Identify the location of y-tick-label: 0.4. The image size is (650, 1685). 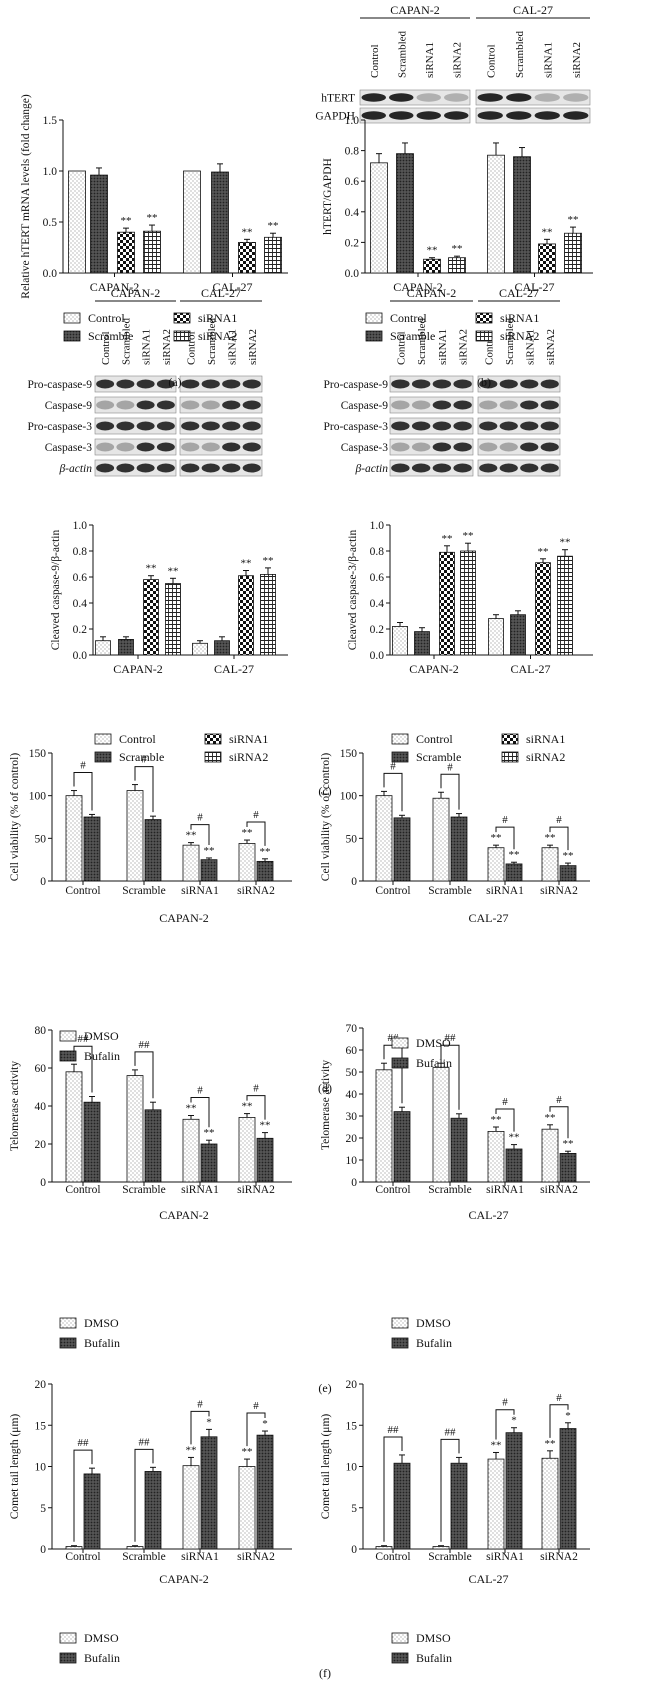
(377, 604).